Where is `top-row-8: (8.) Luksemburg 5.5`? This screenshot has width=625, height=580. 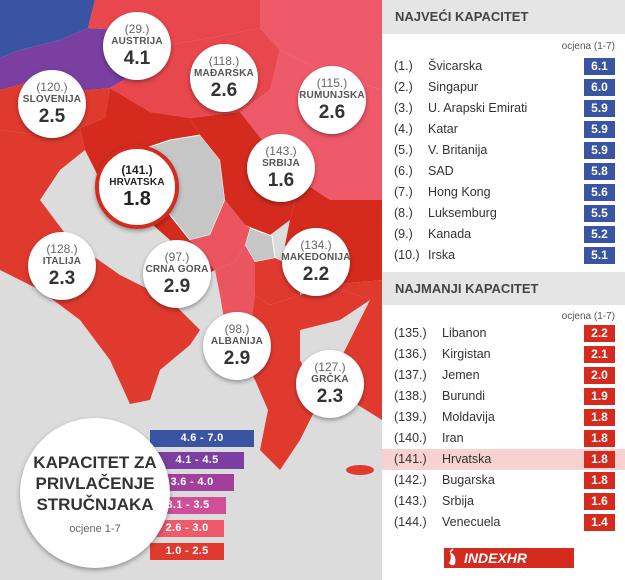
top-row-8: (8.) Luksemburg 5.5 is located at coordinates (503, 213).